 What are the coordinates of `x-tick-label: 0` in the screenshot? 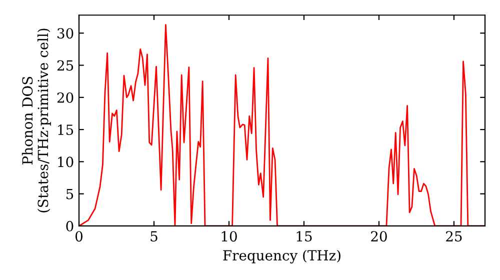 It's located at (78, 236).